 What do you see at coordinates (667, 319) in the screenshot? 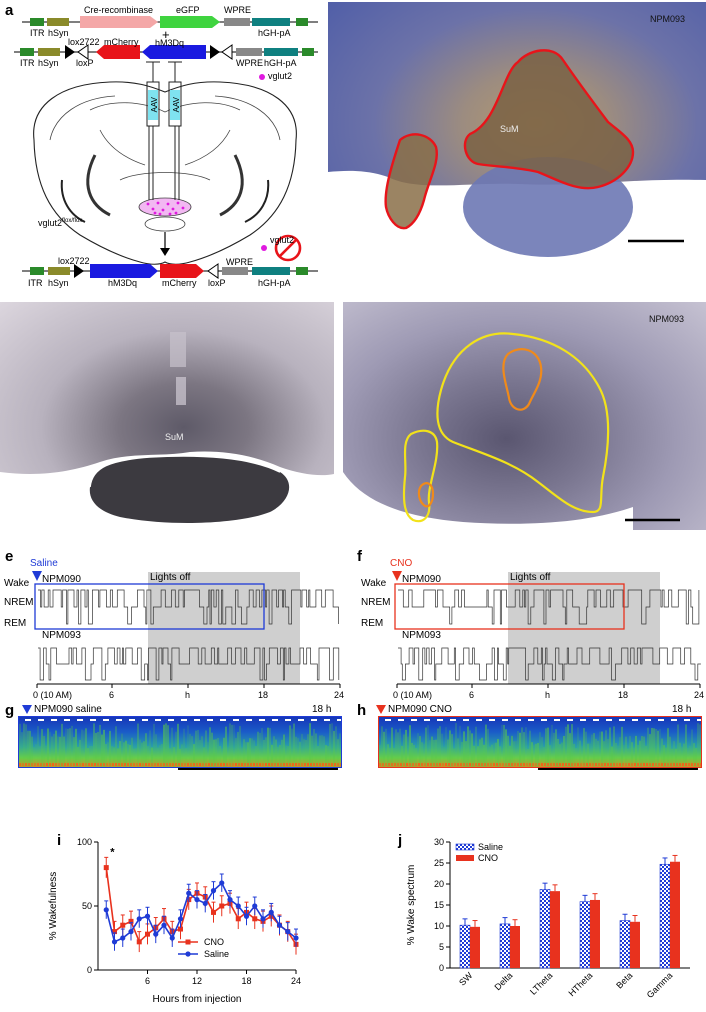
I see `label-d-animal-id: NPM093` at bounding box center [667, 319].